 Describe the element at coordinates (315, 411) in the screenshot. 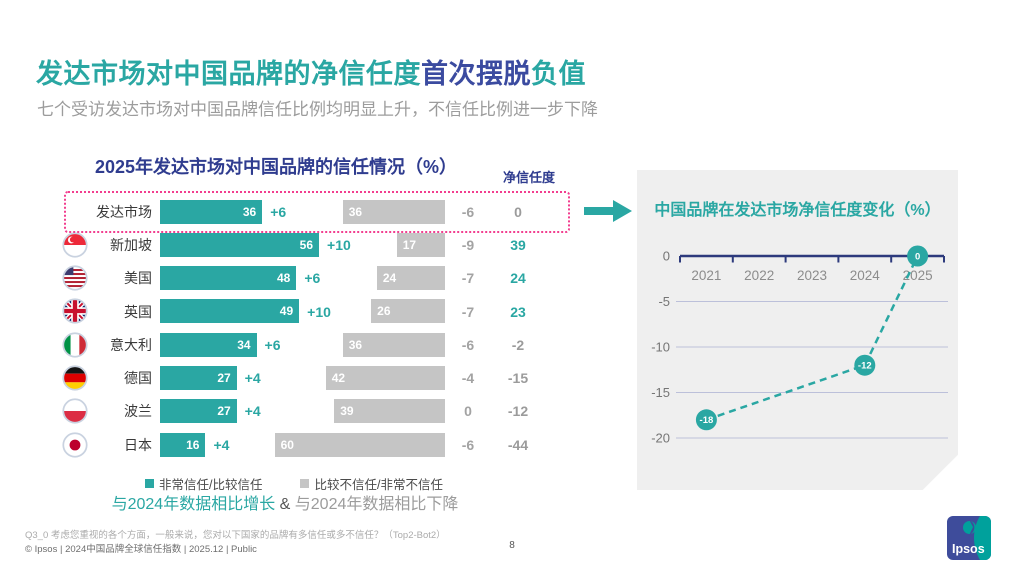

I see `table-row: 波兰 27 +4 39 0 -12` at that location.